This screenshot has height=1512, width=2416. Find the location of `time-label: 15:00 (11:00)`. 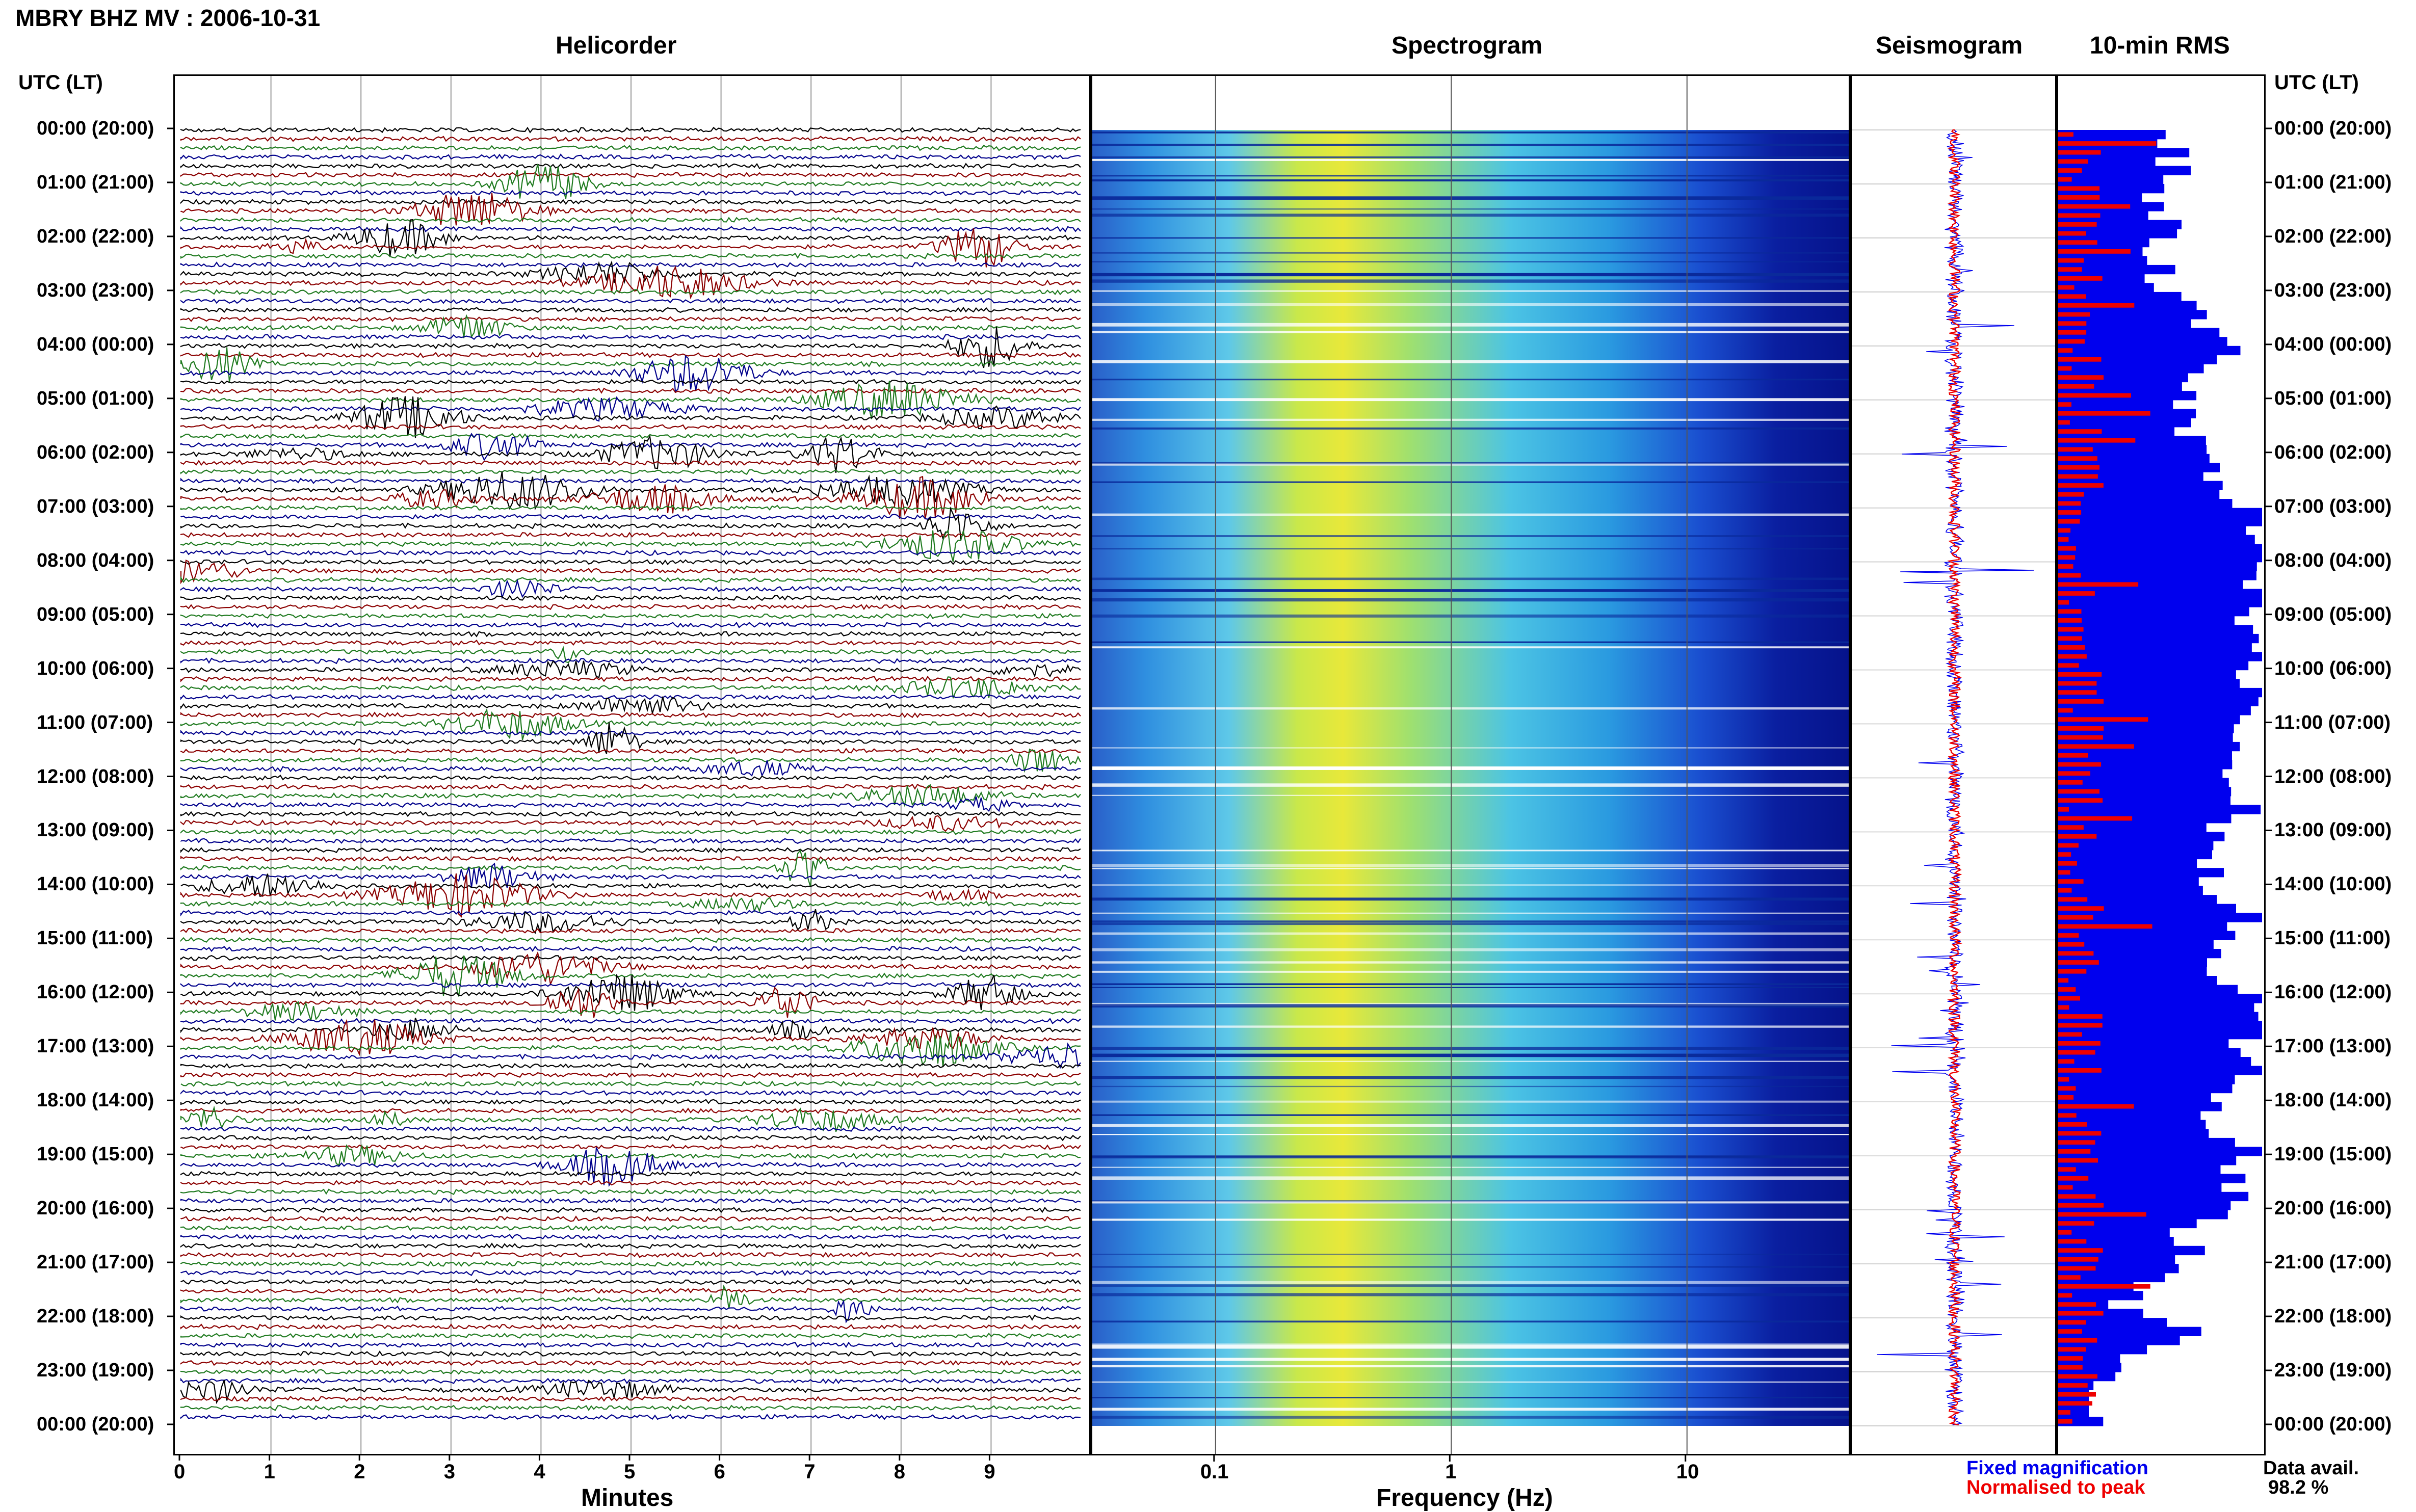

time-label: 15:00 (11:00) is located at coordinates (95, 938).